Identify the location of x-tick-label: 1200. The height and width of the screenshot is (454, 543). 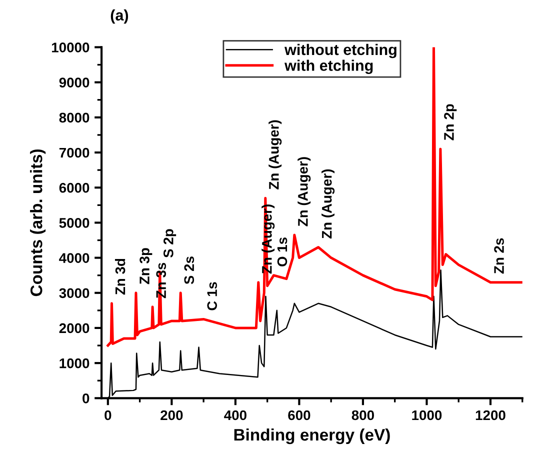
(491, 415).